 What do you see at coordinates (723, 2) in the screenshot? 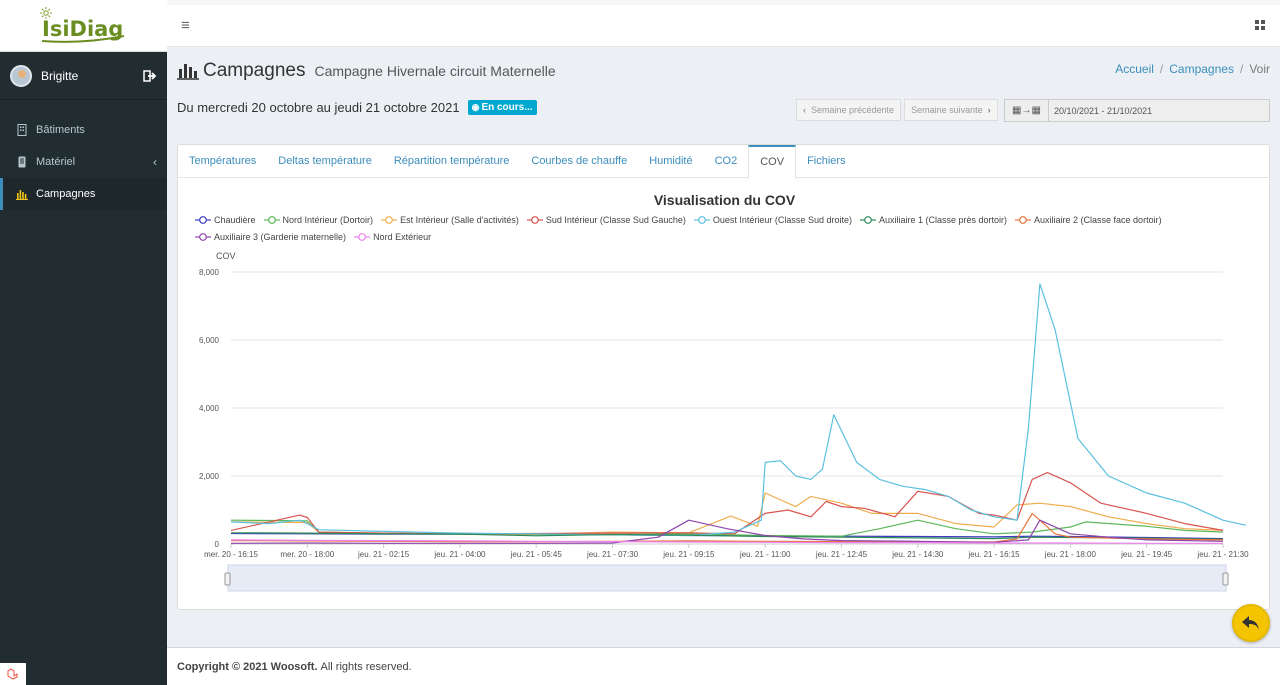
I see `browser-top-strip` at bounding box center [723, 2].